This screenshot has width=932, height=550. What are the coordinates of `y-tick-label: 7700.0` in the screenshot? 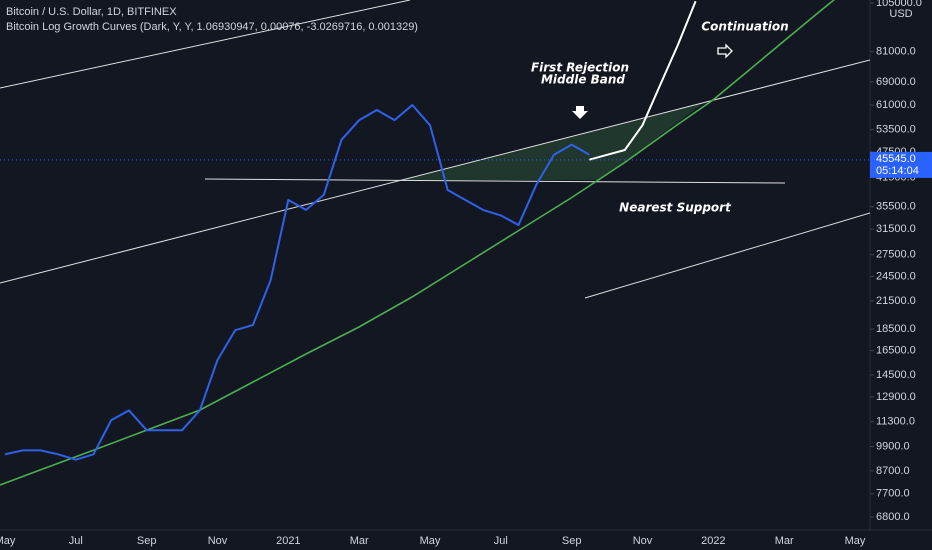 It's located at (893, 494).